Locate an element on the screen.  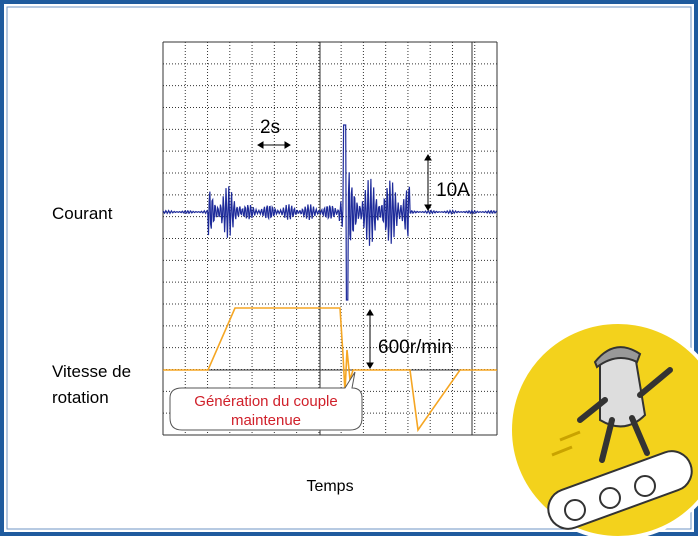
mascot-icon is located at coordinates (603, 428).